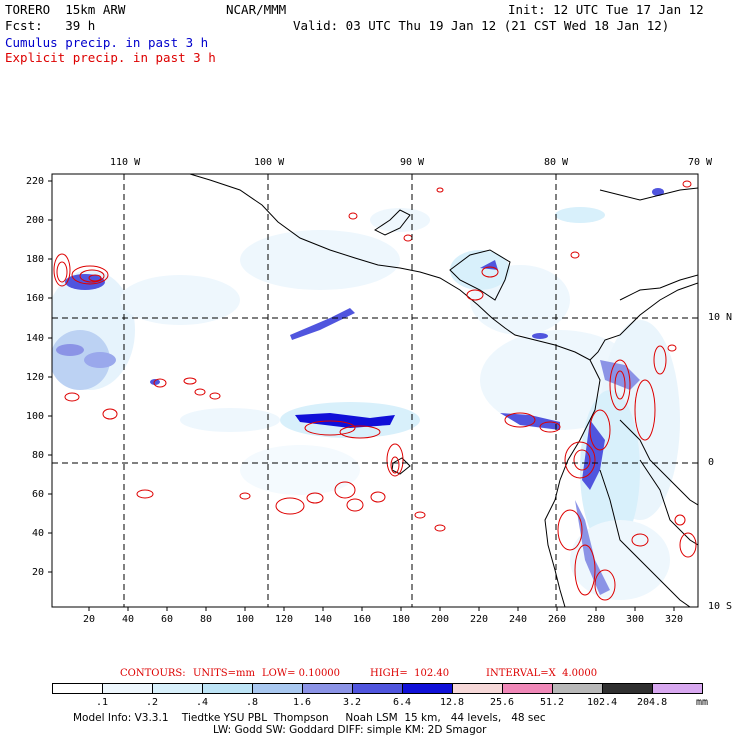  What do you see at coordinates (202, 702) in the screenshot?
I see `colorbar-label: .4` at bounding box center [202, 702].